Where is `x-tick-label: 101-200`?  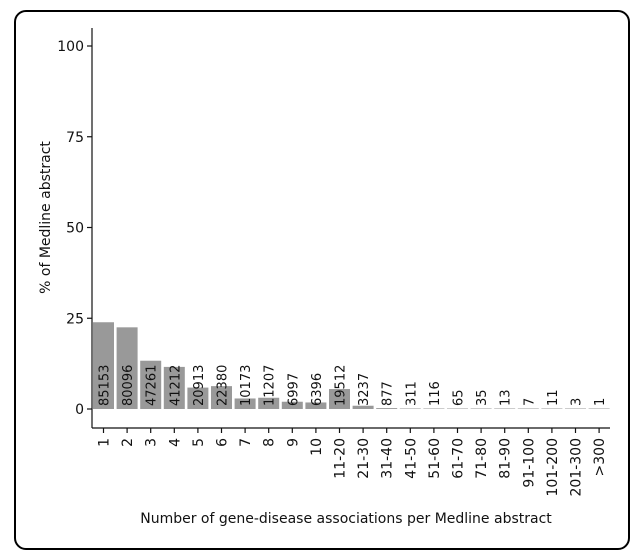
x-tick-label: 101-200 is located at coordinates (553, 467).